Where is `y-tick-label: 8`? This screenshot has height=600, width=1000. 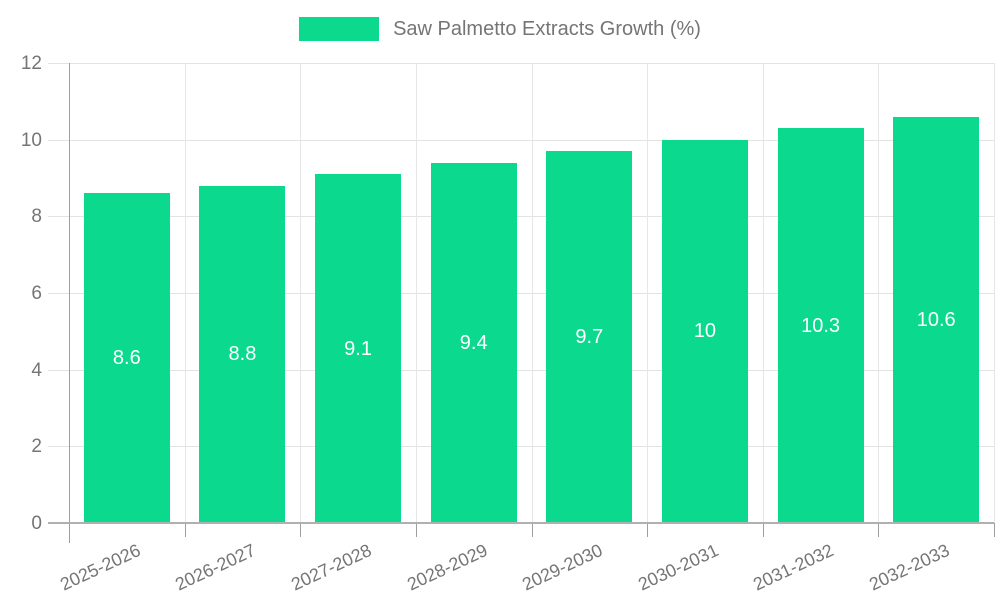
y-tick-label: 8 is located at coordinates (36, 217).